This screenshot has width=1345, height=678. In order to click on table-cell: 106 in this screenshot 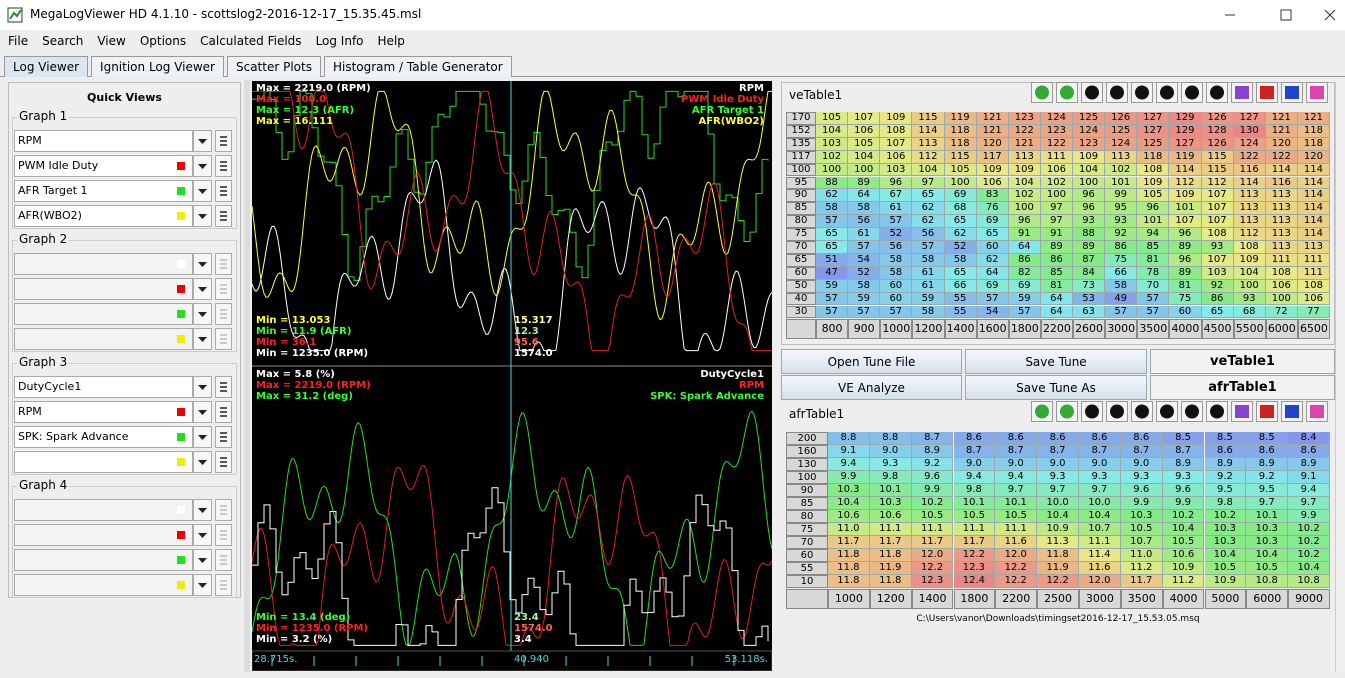, I will do `click(864, 131)`.